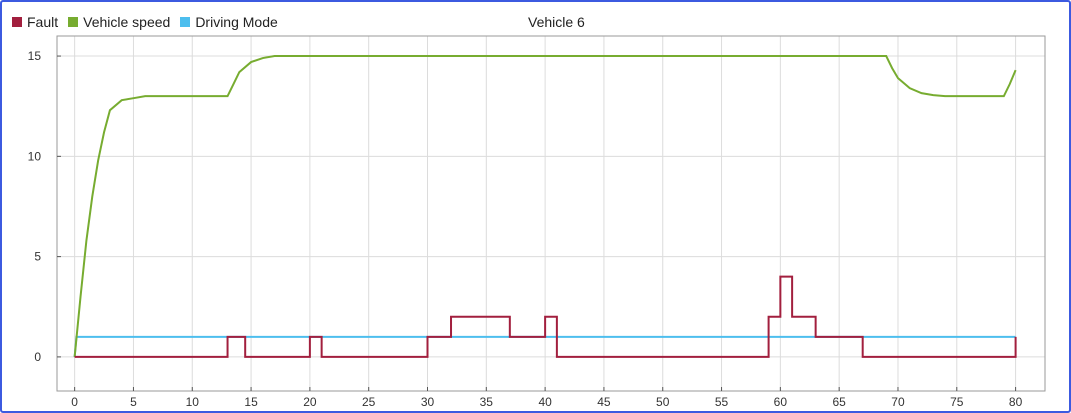 The image size is (1071, 413). What do you see at coordinates (310, 402) in the screenshot?
I see `x-tick-label: 20` at bounding box center [310, 402].